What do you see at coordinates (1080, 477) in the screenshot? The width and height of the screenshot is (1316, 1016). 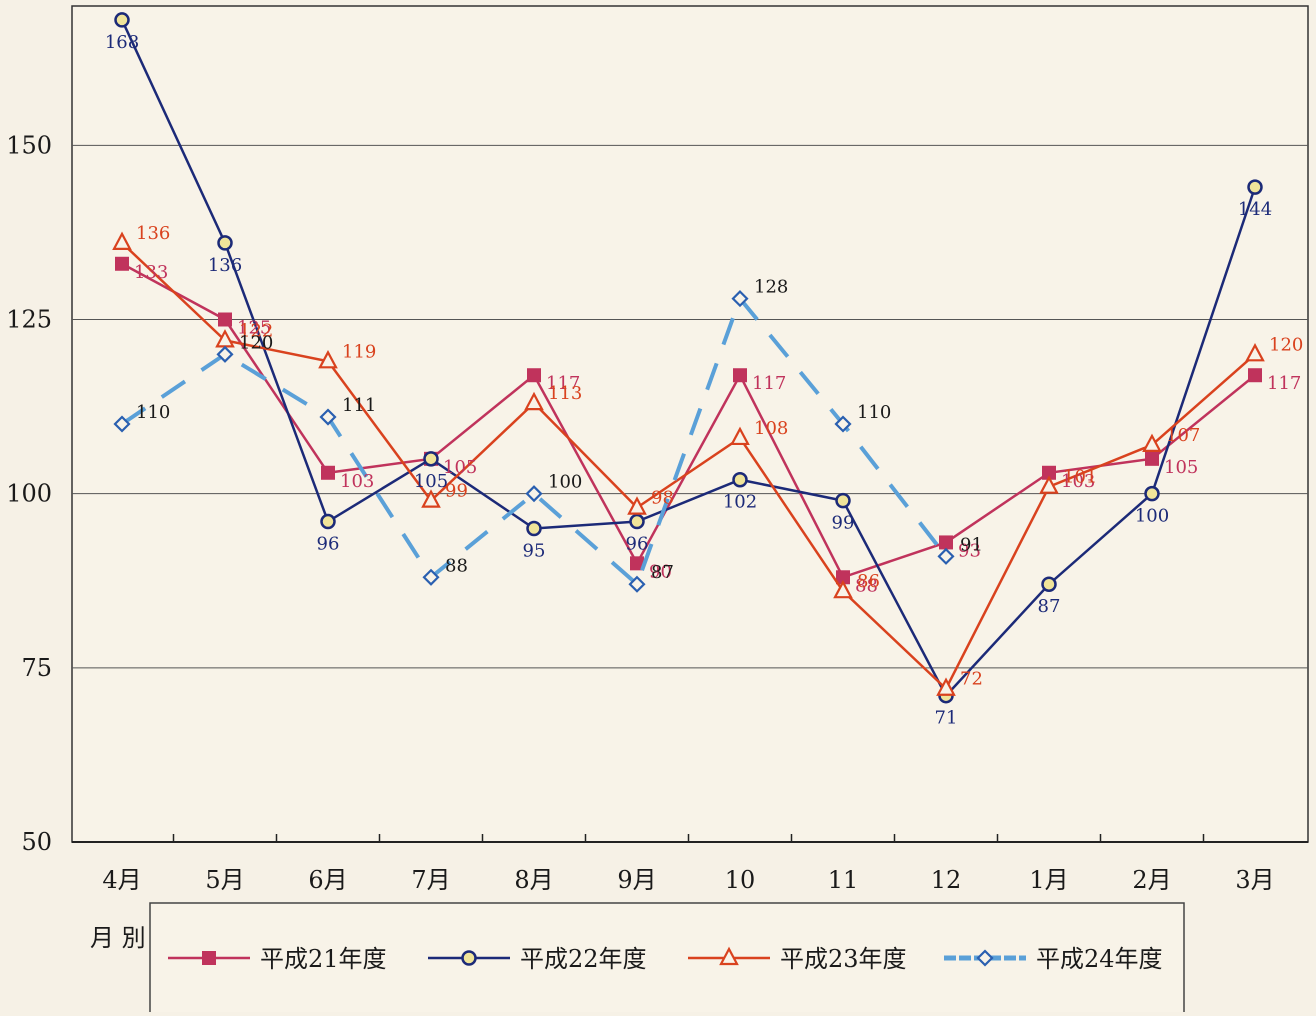 I see `data-label-s2: 101` at bounding box center [1080, 477].